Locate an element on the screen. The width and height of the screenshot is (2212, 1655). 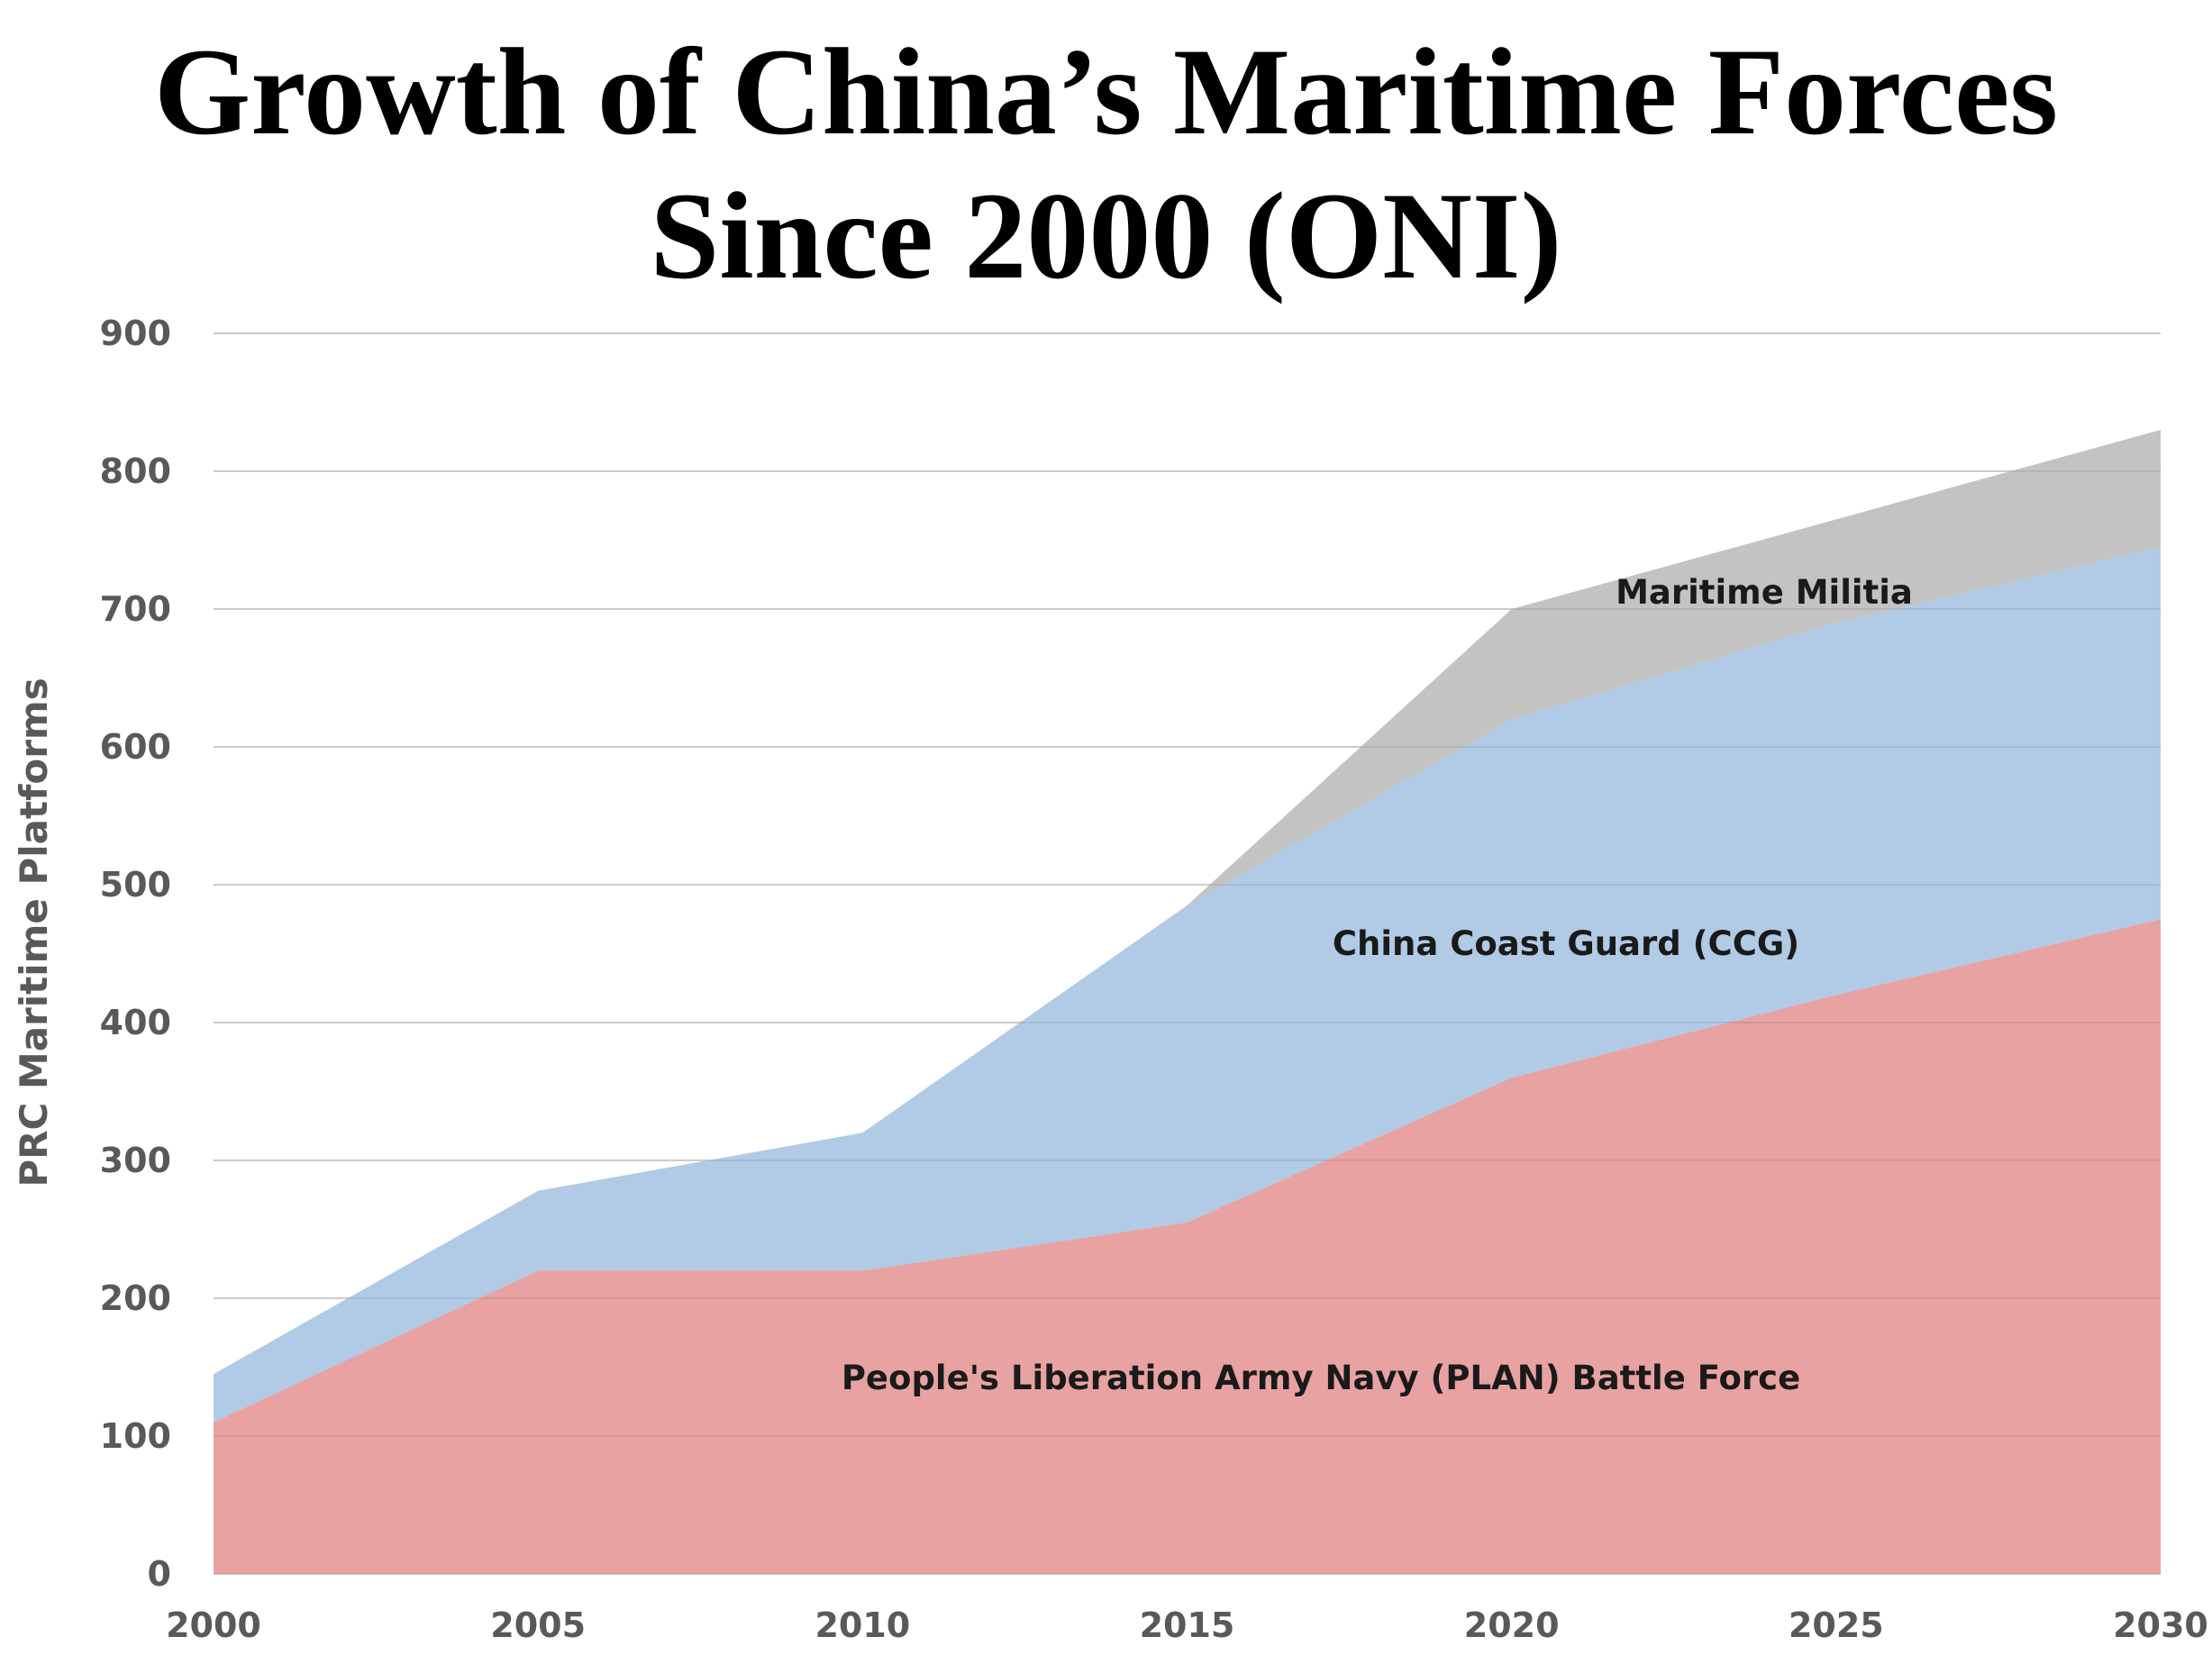
x-tick-2020: 2020 is located at coordinates (1512, 1625).